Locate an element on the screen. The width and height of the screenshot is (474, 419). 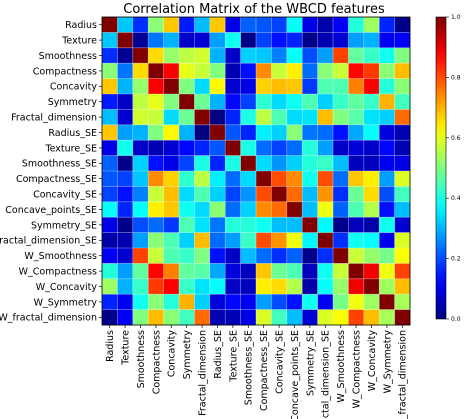
colorbar is located at coordinates (441, 168).